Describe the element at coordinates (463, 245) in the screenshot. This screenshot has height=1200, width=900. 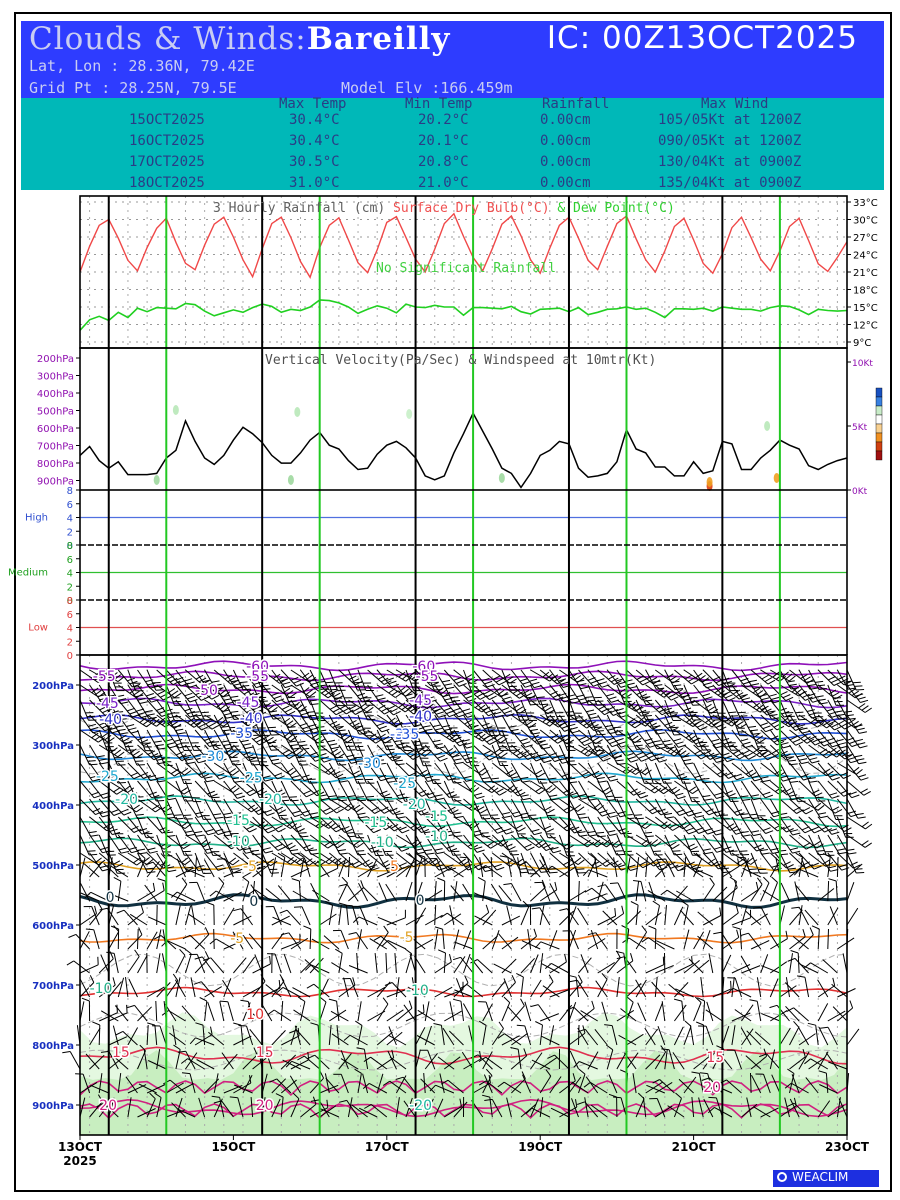
I see `dry-bulb-line` at that location.